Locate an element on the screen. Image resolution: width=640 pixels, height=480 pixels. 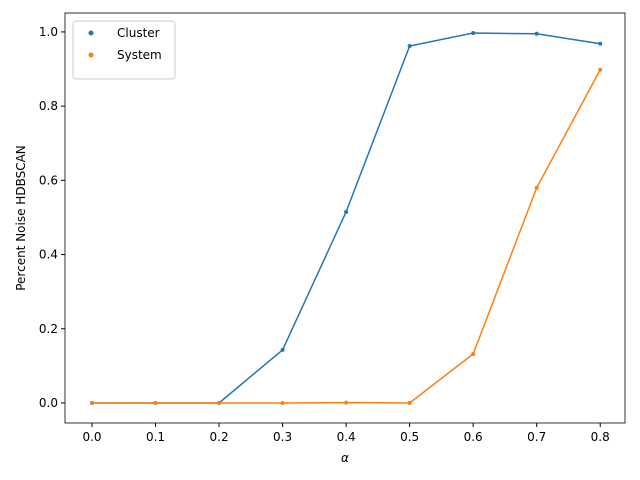
x-tick-label: 0.4 is located at coordinates (346, 437).